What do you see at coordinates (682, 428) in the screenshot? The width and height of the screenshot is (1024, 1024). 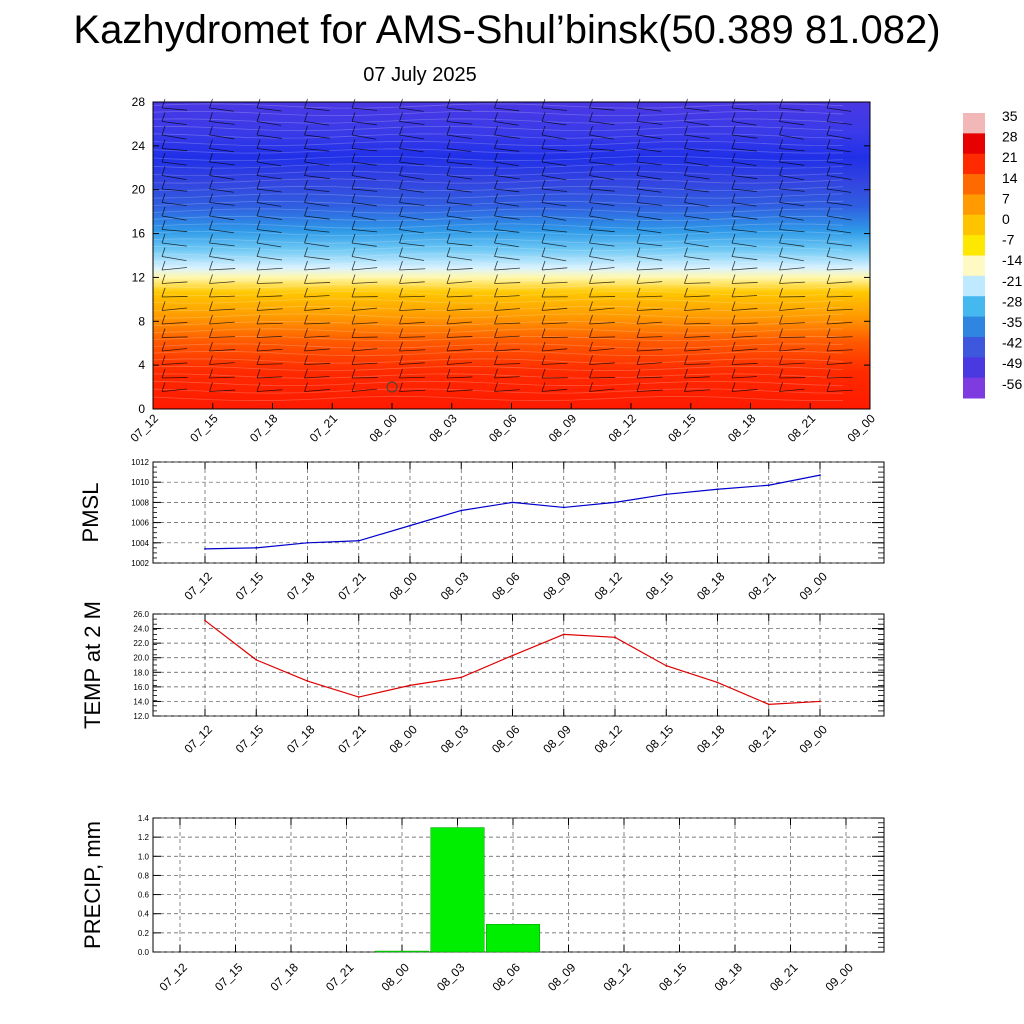 I see `heatmap-x-tick-label: 08_15` at bounding box center [682, 428].